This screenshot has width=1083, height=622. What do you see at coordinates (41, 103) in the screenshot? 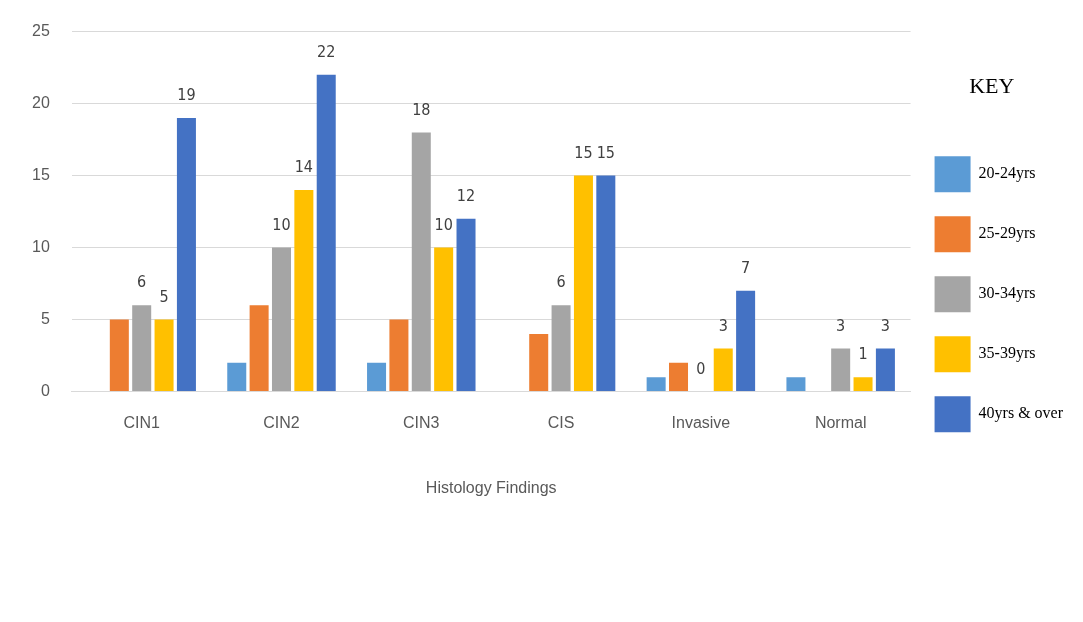
I see `y-tick-label: 20` at bounding box center [41, 103].